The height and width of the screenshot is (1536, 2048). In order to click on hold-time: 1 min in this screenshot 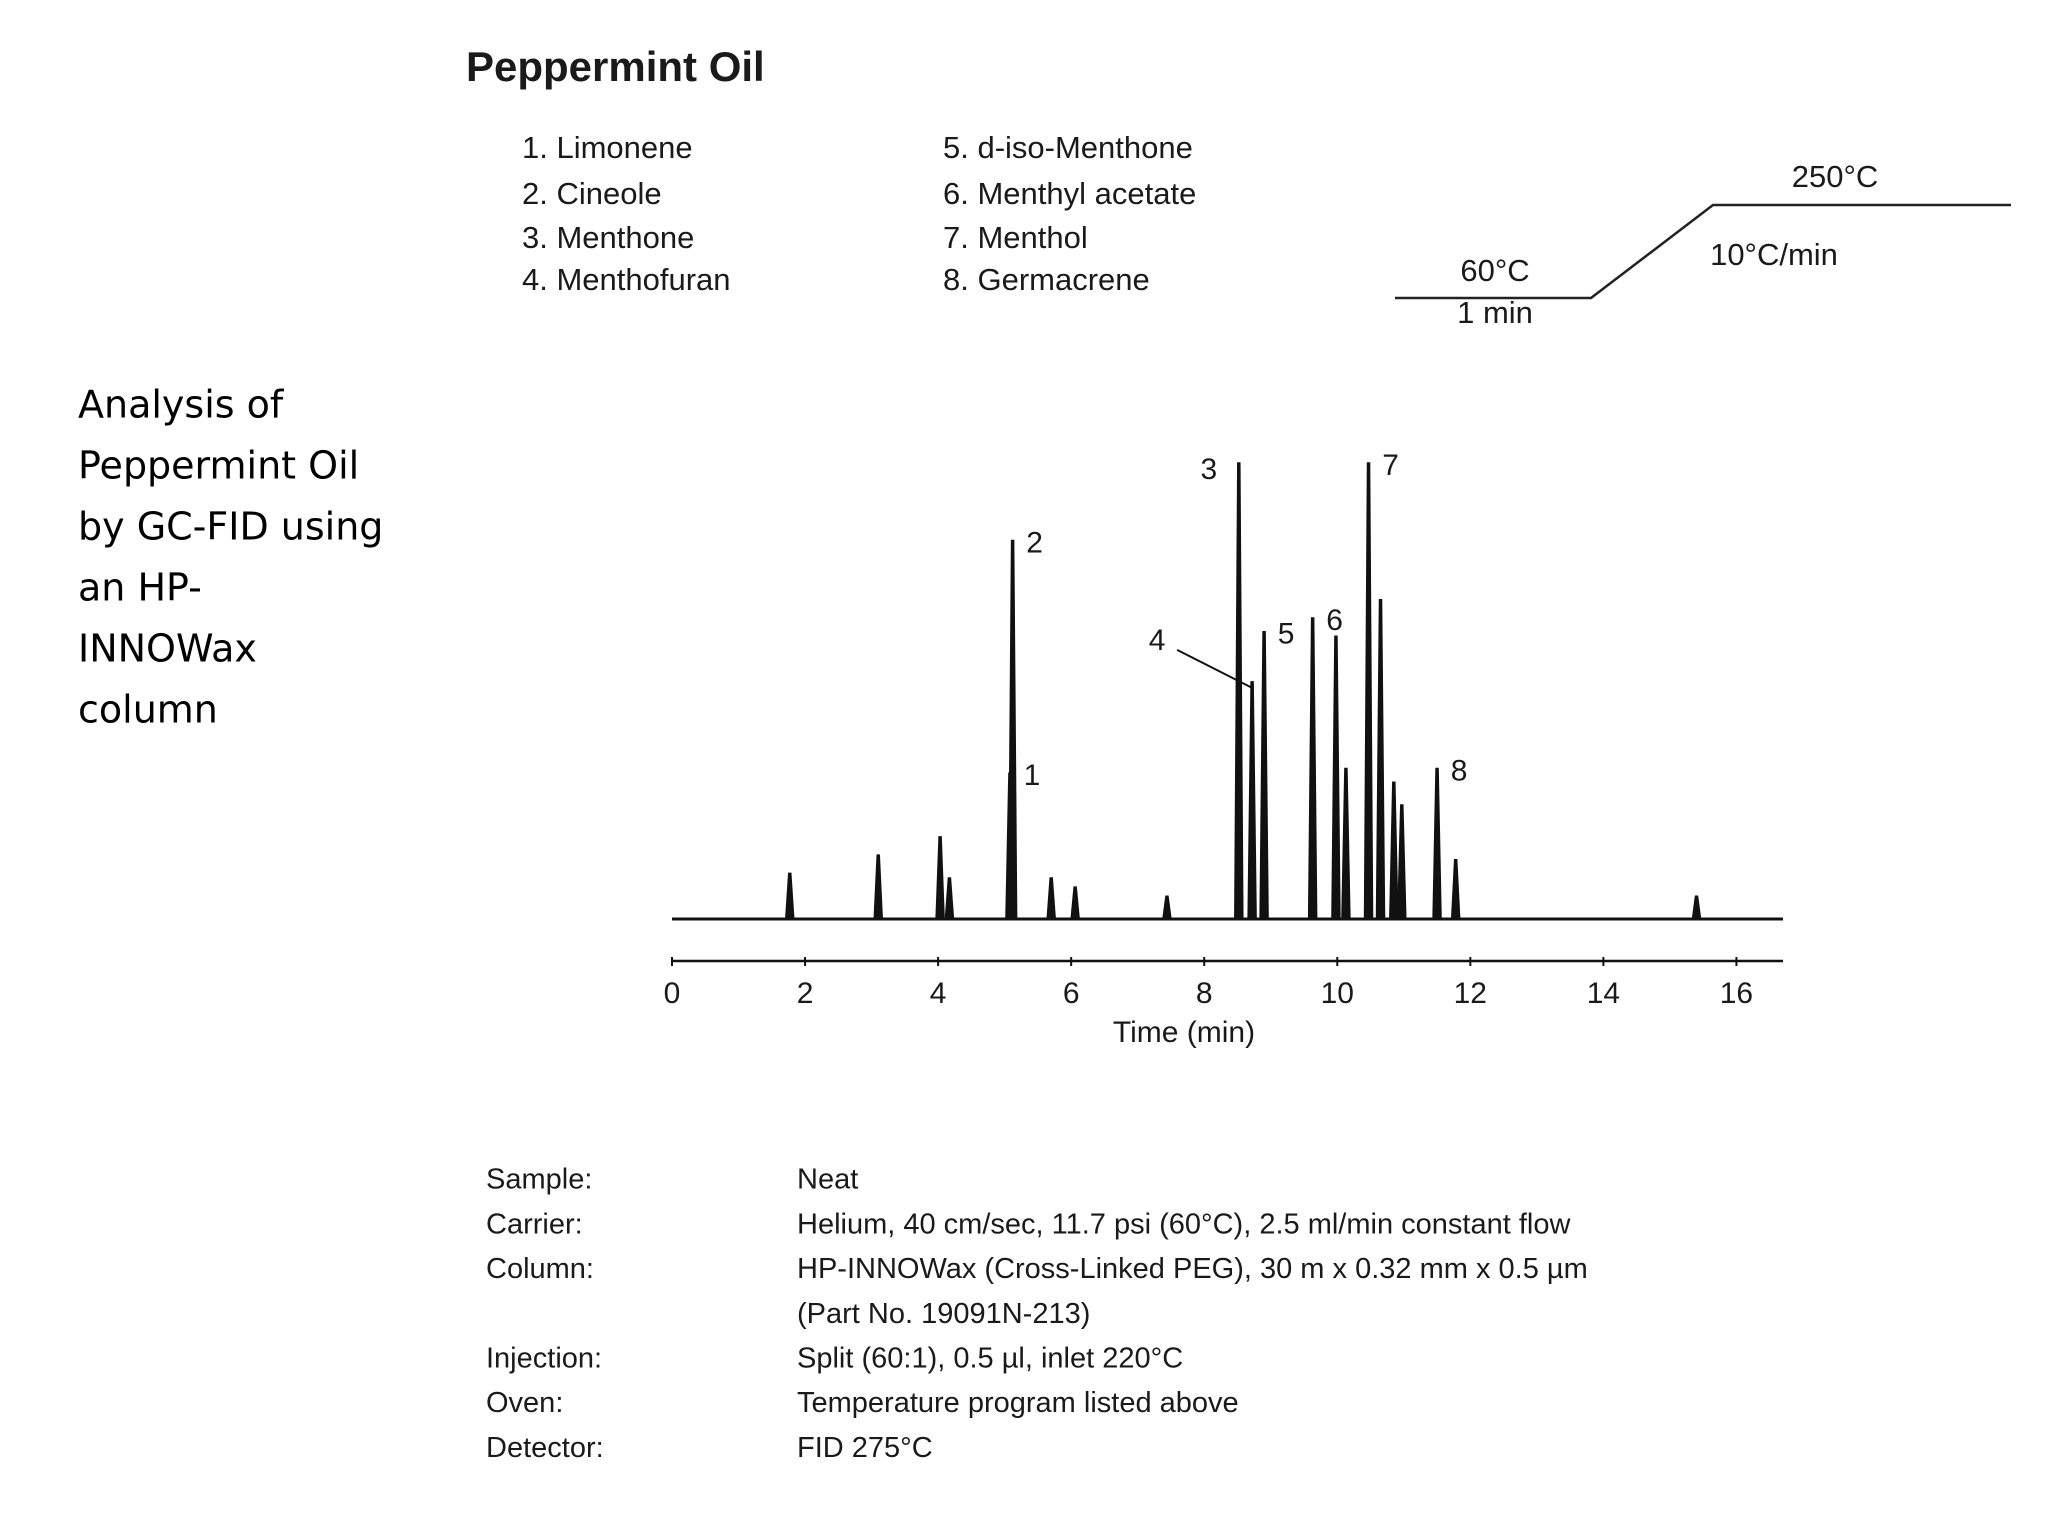, I will do `click(1495, 312)`.